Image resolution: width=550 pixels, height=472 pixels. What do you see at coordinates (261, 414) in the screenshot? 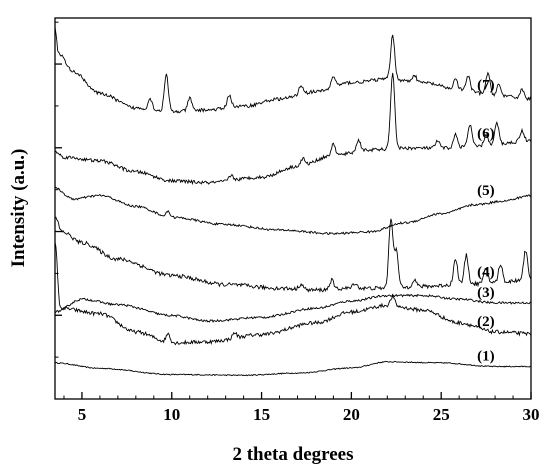
I see `x-tick-label: 15` at bounding box center [261, 414].